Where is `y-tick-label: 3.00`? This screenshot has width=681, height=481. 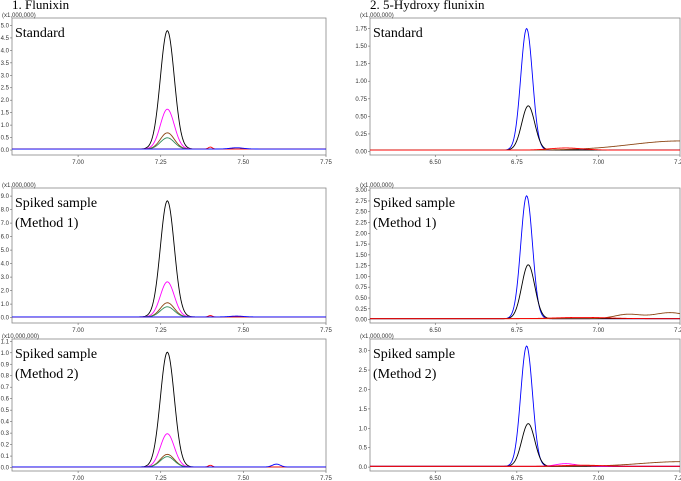 y-tick-label: 3.00 is located at coordinates (361, 191).